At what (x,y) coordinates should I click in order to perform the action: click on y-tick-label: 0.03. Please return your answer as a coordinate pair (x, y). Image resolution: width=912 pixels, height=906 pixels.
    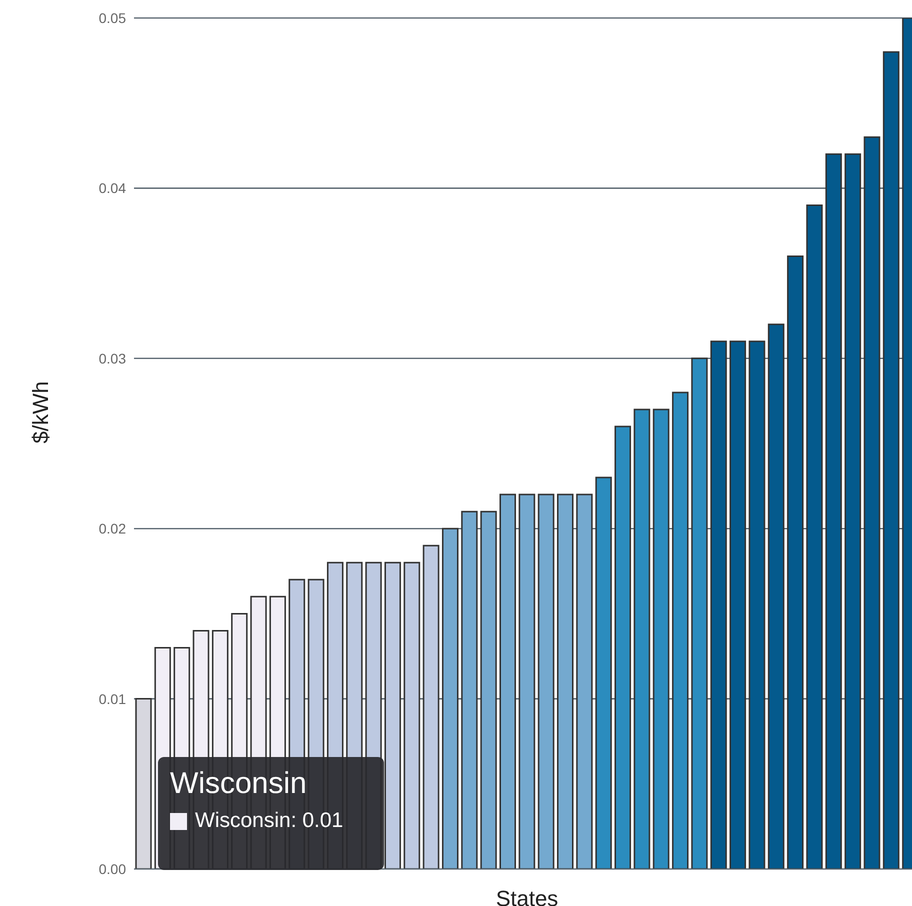
    Looking at the image, I should click on (112, 358).